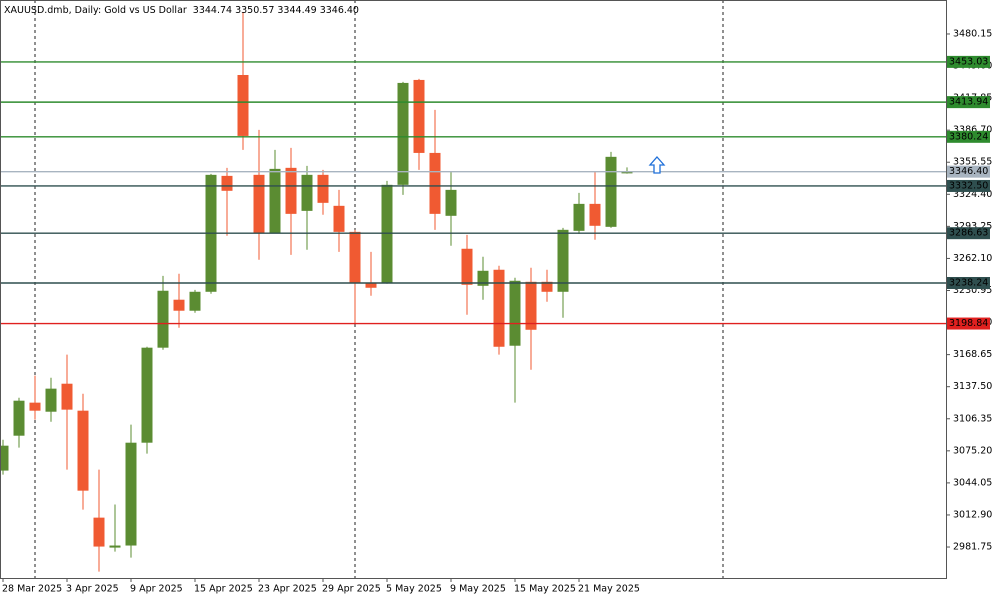 Image resolution: width=1000 pixels, height=604 pixels. What do you see at coordinates (972, 33) in the screenshot?
I see `y-tick-label: 3480.15` at bounding box center [972, 33].